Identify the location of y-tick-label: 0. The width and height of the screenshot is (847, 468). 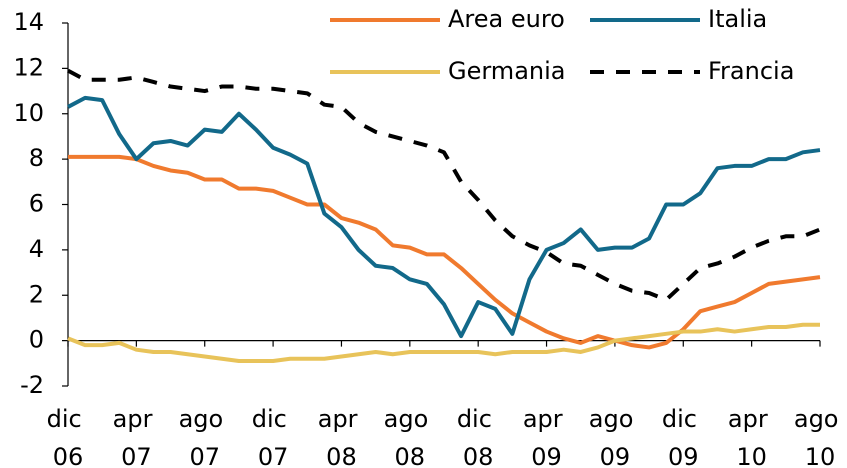
(36, 340).